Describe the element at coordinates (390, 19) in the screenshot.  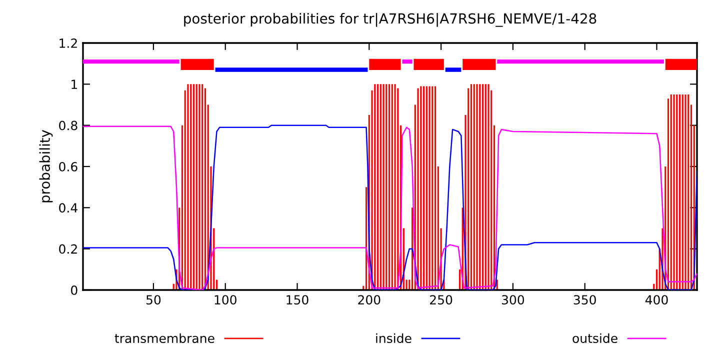
I see `chart-title: posterior probabilities for tr|A7RSH6|A7RSH6_NEMVE/1-428` at that location.